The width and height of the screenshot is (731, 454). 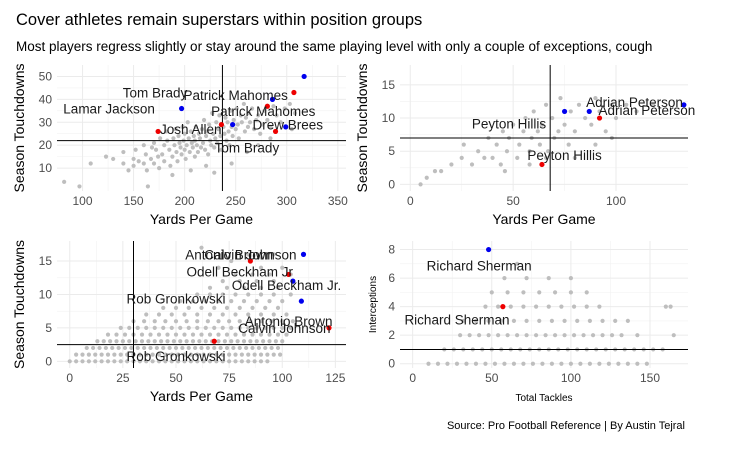 I want to click on player-label: Adrian Peterson, so click(x=646, y=110).